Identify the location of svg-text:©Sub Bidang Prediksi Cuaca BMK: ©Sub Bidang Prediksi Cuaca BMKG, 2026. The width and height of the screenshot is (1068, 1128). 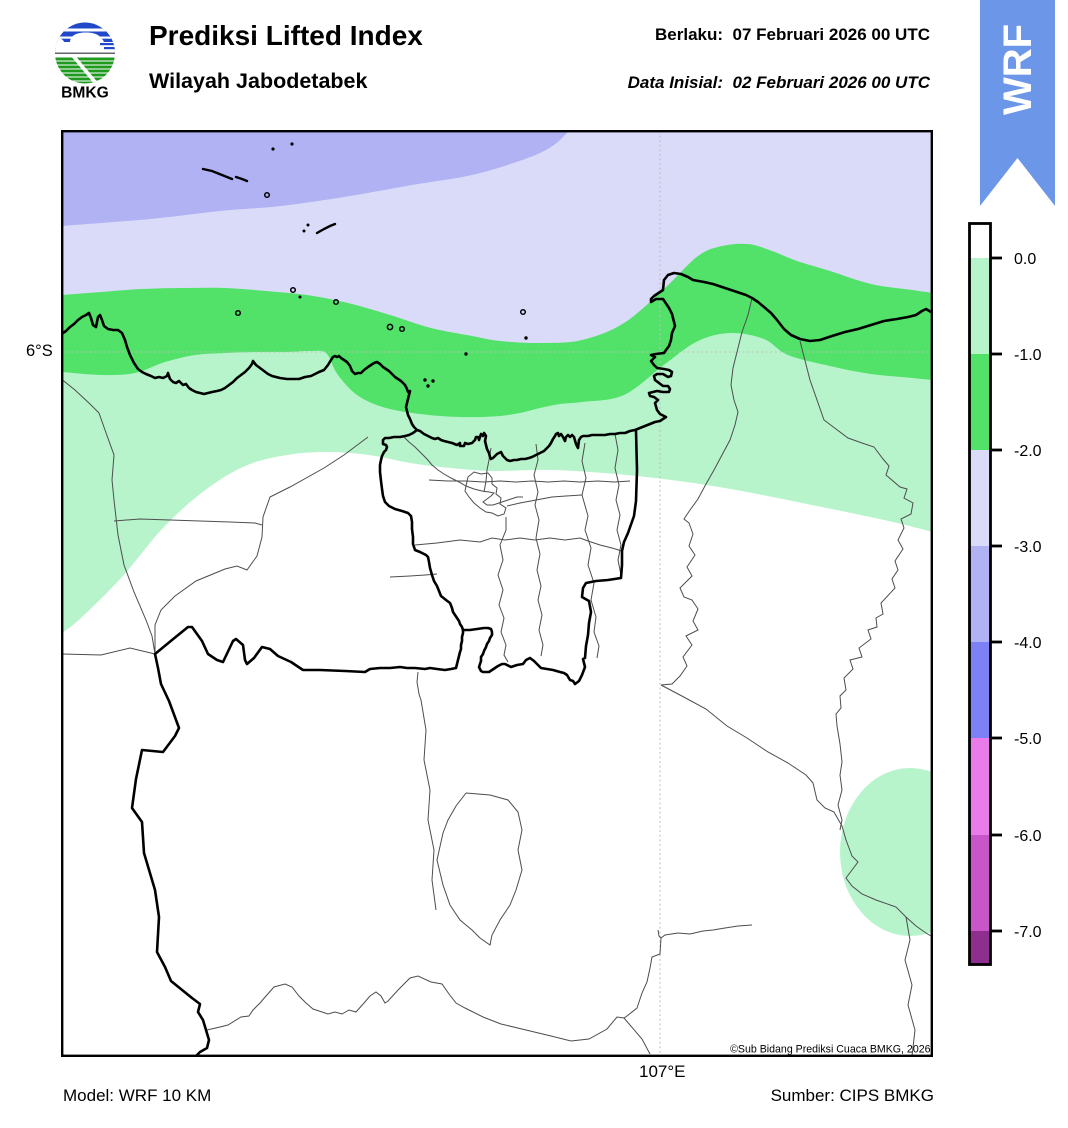
(830, 1049).